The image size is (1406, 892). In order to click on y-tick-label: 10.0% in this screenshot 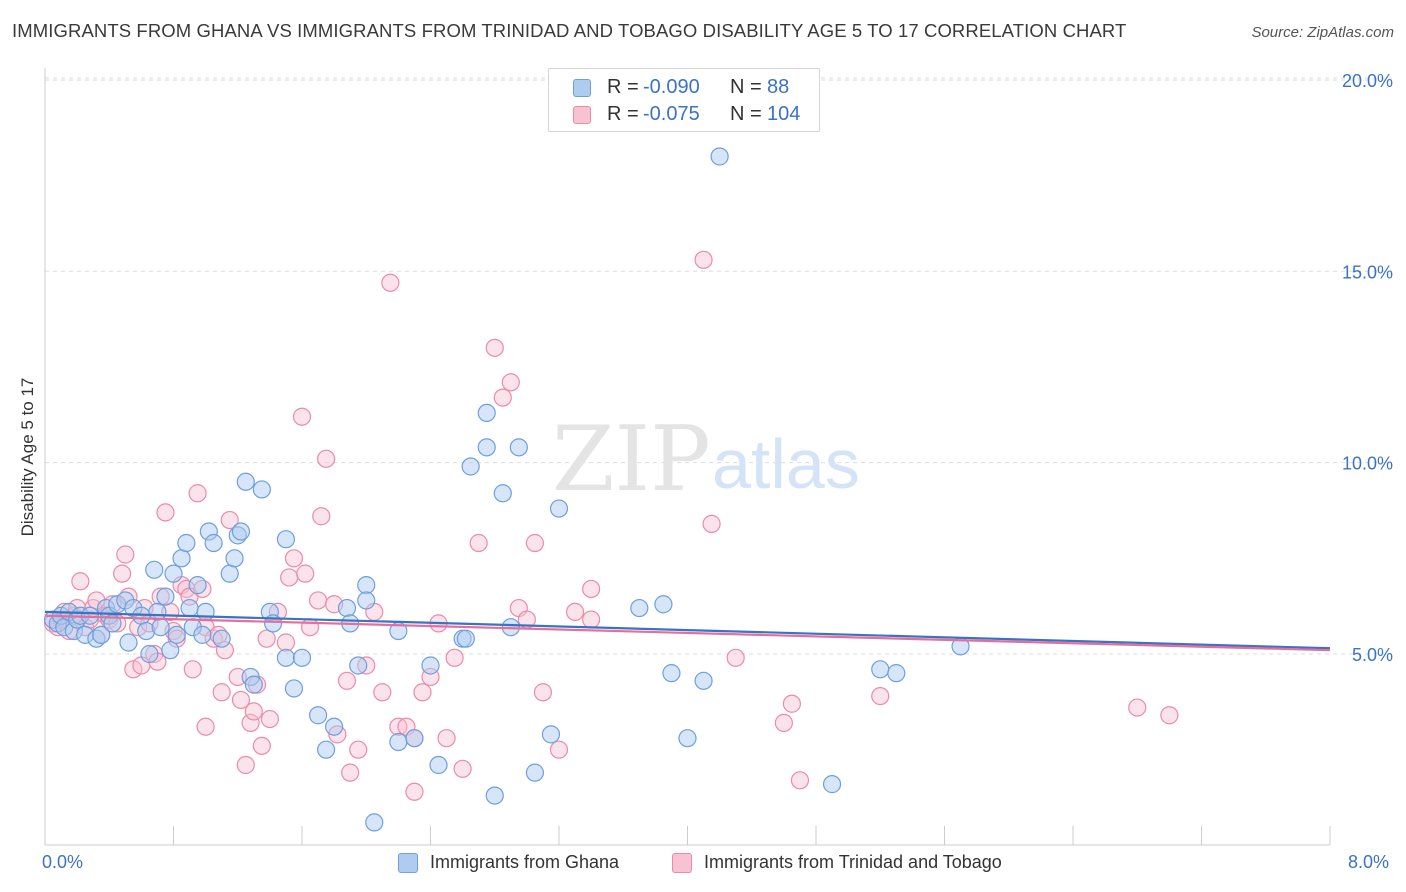, I will do `click(1367, 464)`.